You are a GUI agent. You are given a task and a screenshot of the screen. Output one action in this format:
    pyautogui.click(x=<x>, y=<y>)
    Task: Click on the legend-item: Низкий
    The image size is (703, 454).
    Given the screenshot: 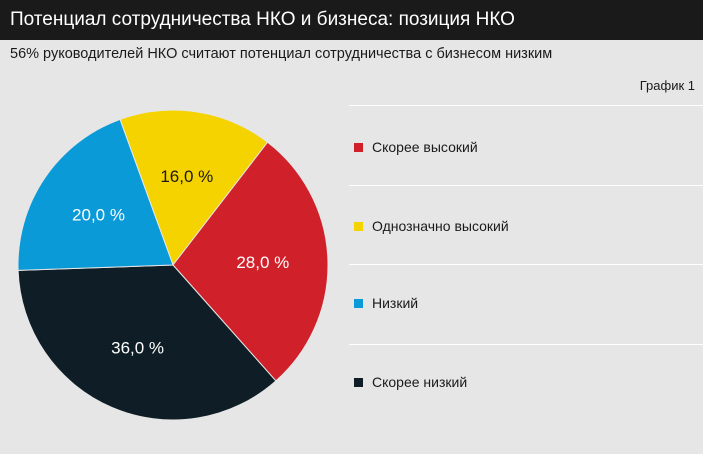 What is the action you would take?
    pyautogui.click(x=386, y=303)
    